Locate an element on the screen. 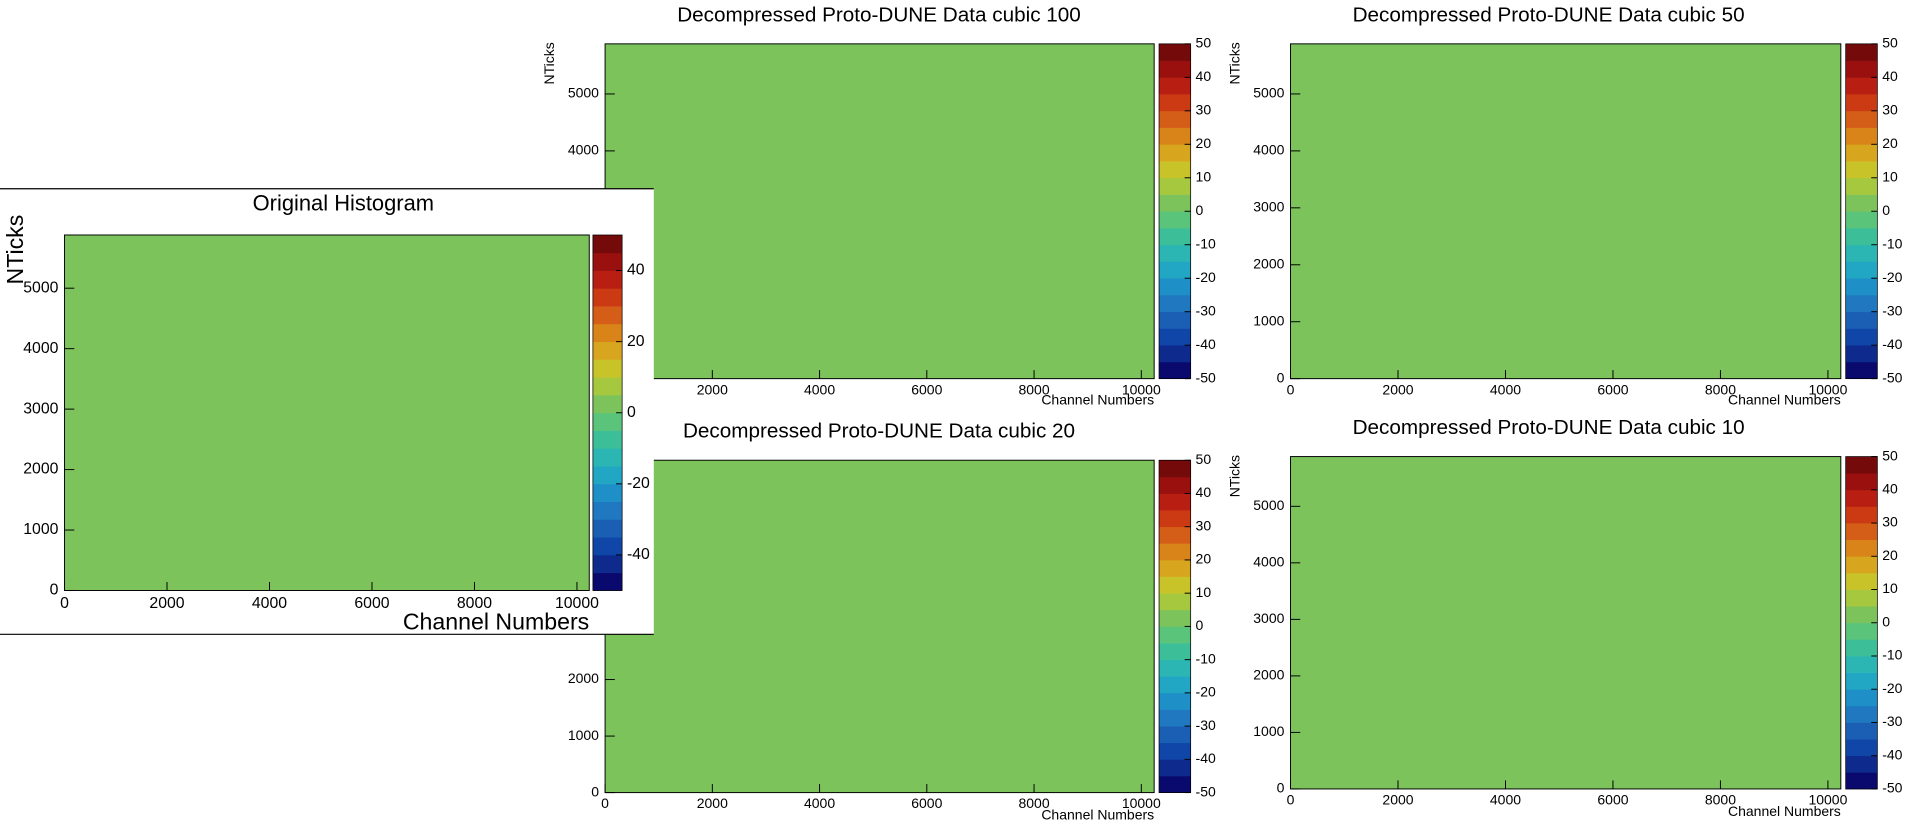 The height and width of the screenshot is (825, 1909). colorbar-tick-label: 20 is located at coordinates (1204, 559).